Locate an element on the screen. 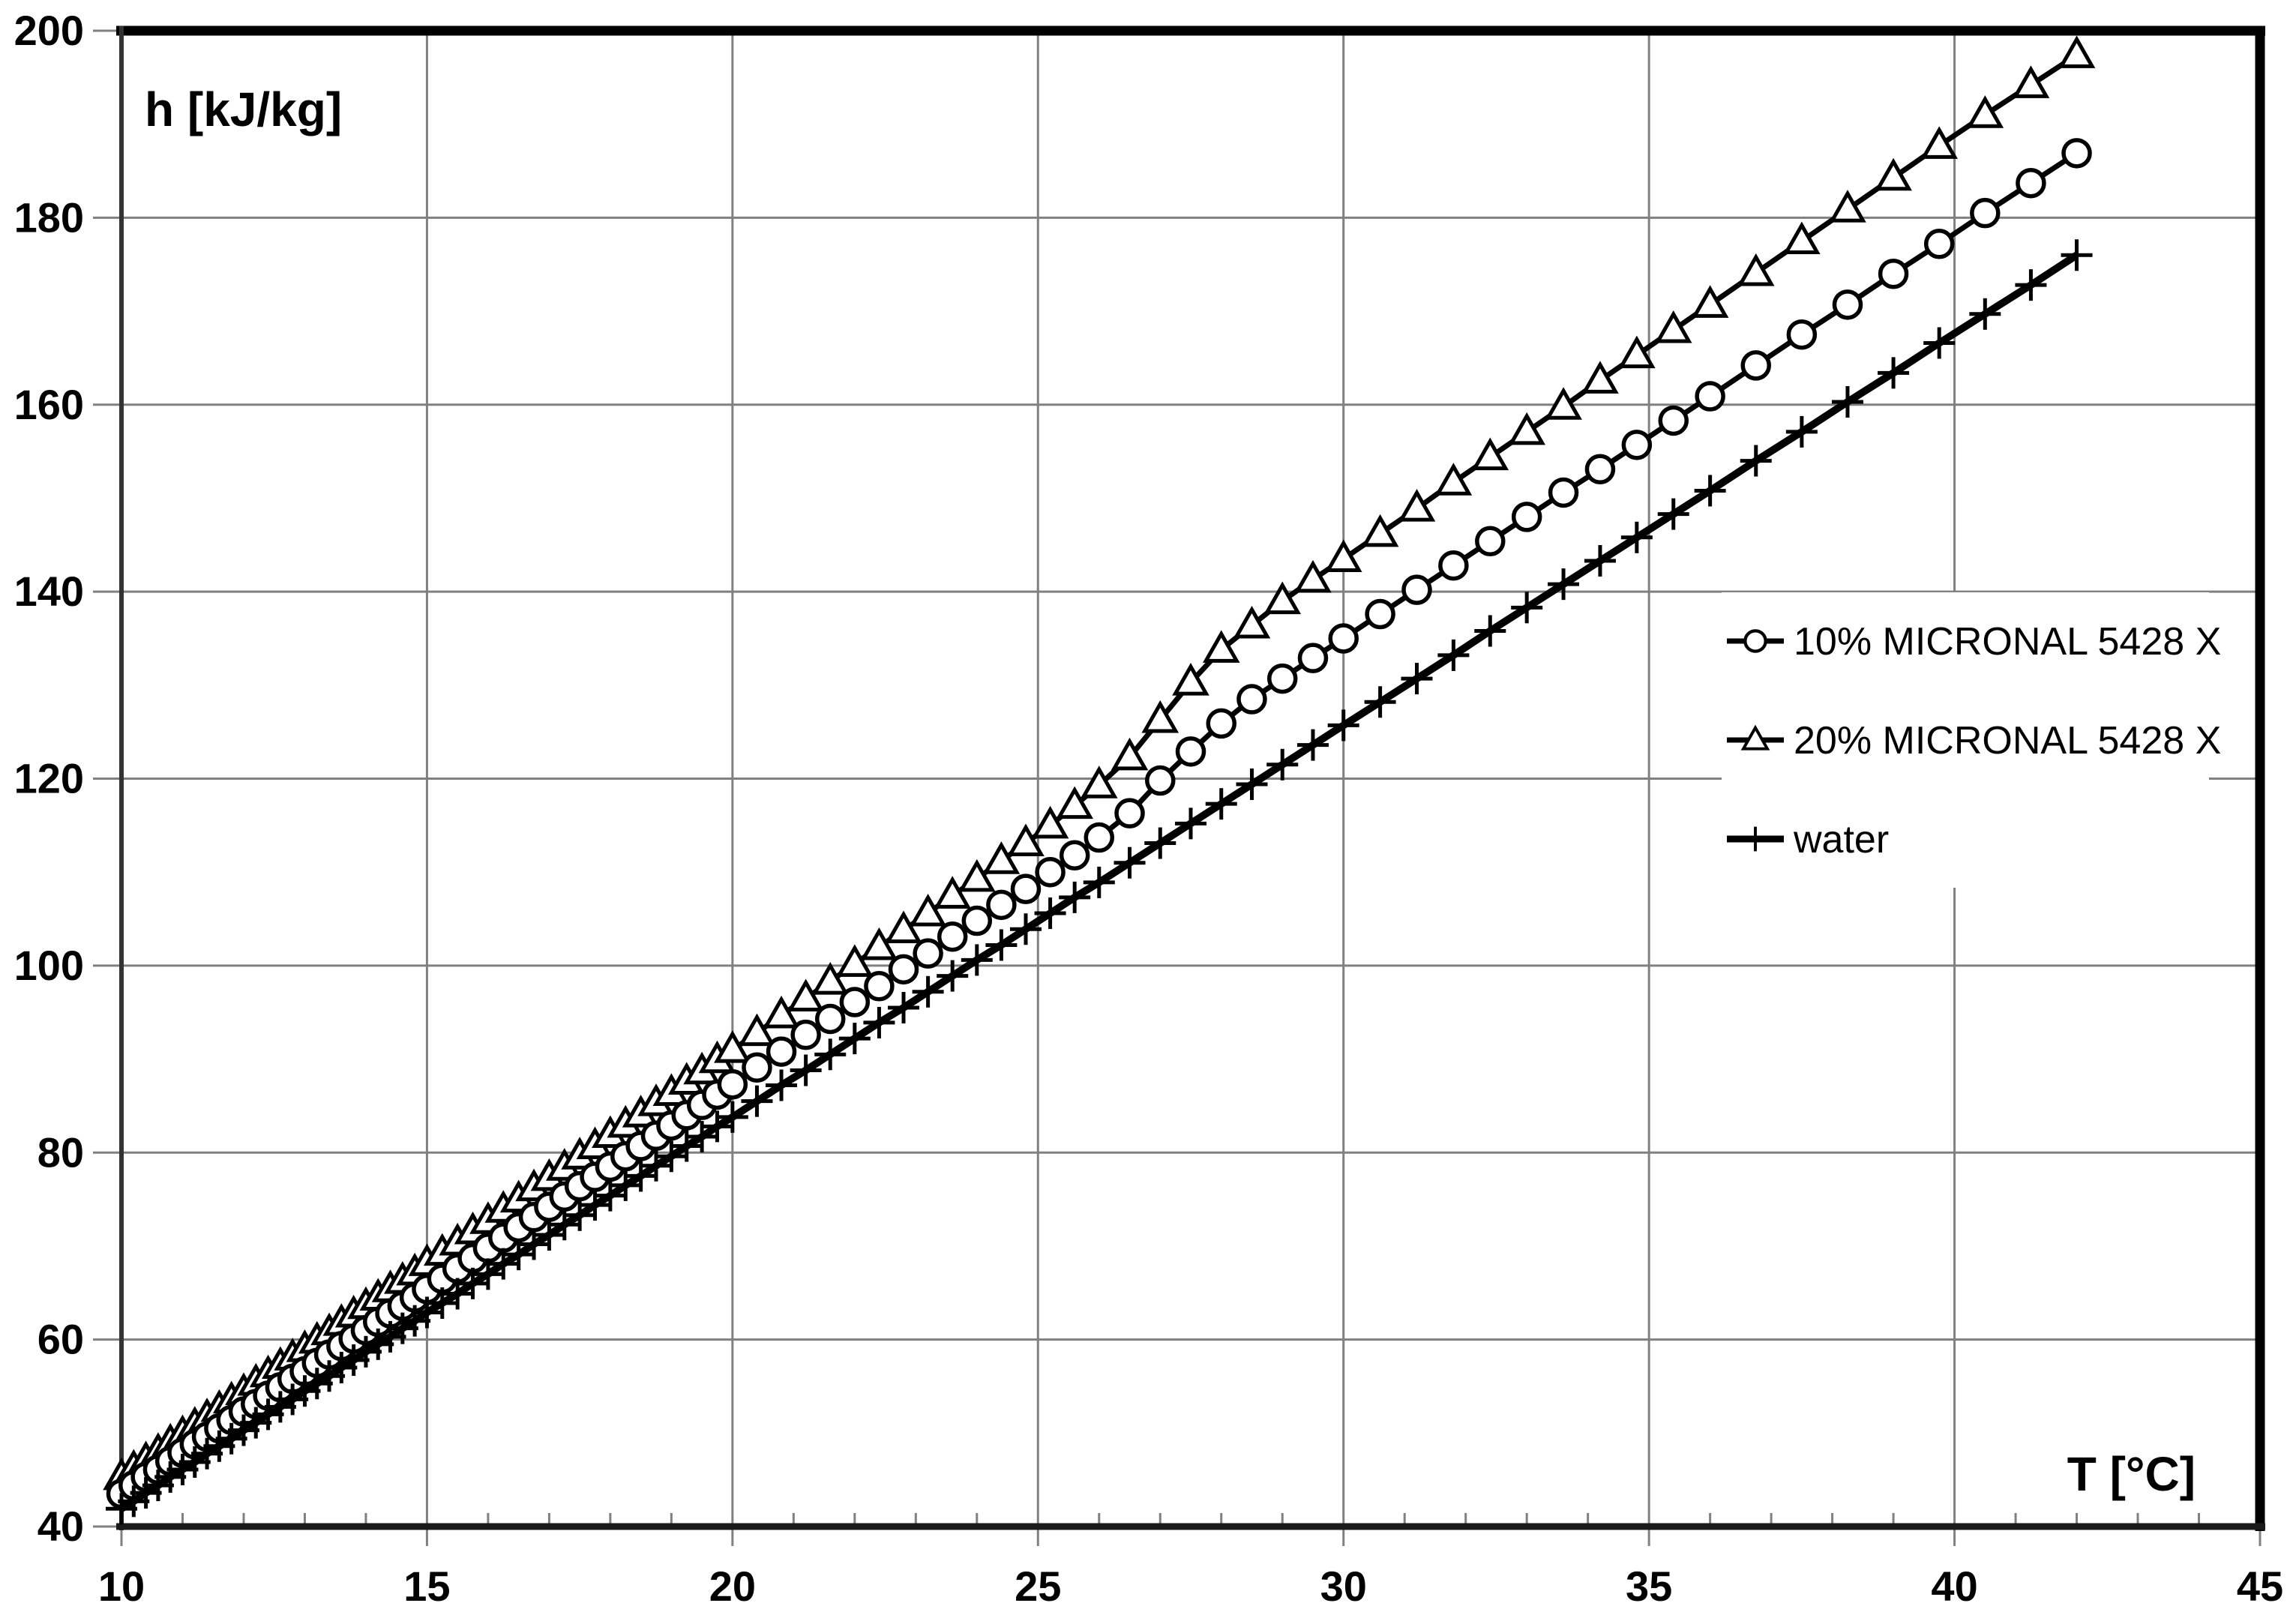 The image size is (2296, 1615). legend-label: 10% MICRONAL 5428 X is located at coordinates (2007, 642).